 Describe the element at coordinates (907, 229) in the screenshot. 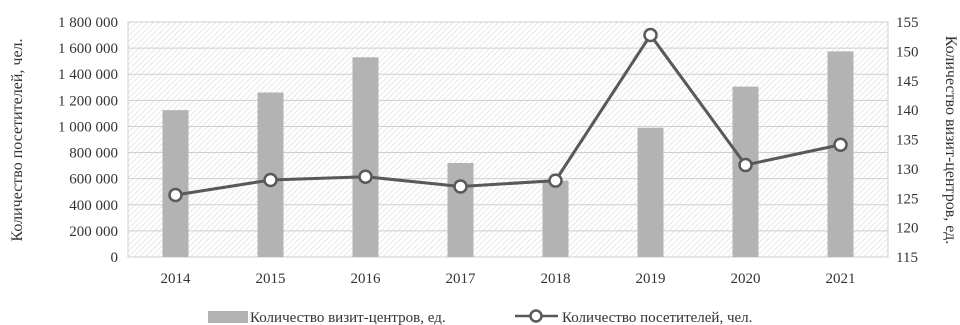

I see `right-tick-label: 120` at that location.